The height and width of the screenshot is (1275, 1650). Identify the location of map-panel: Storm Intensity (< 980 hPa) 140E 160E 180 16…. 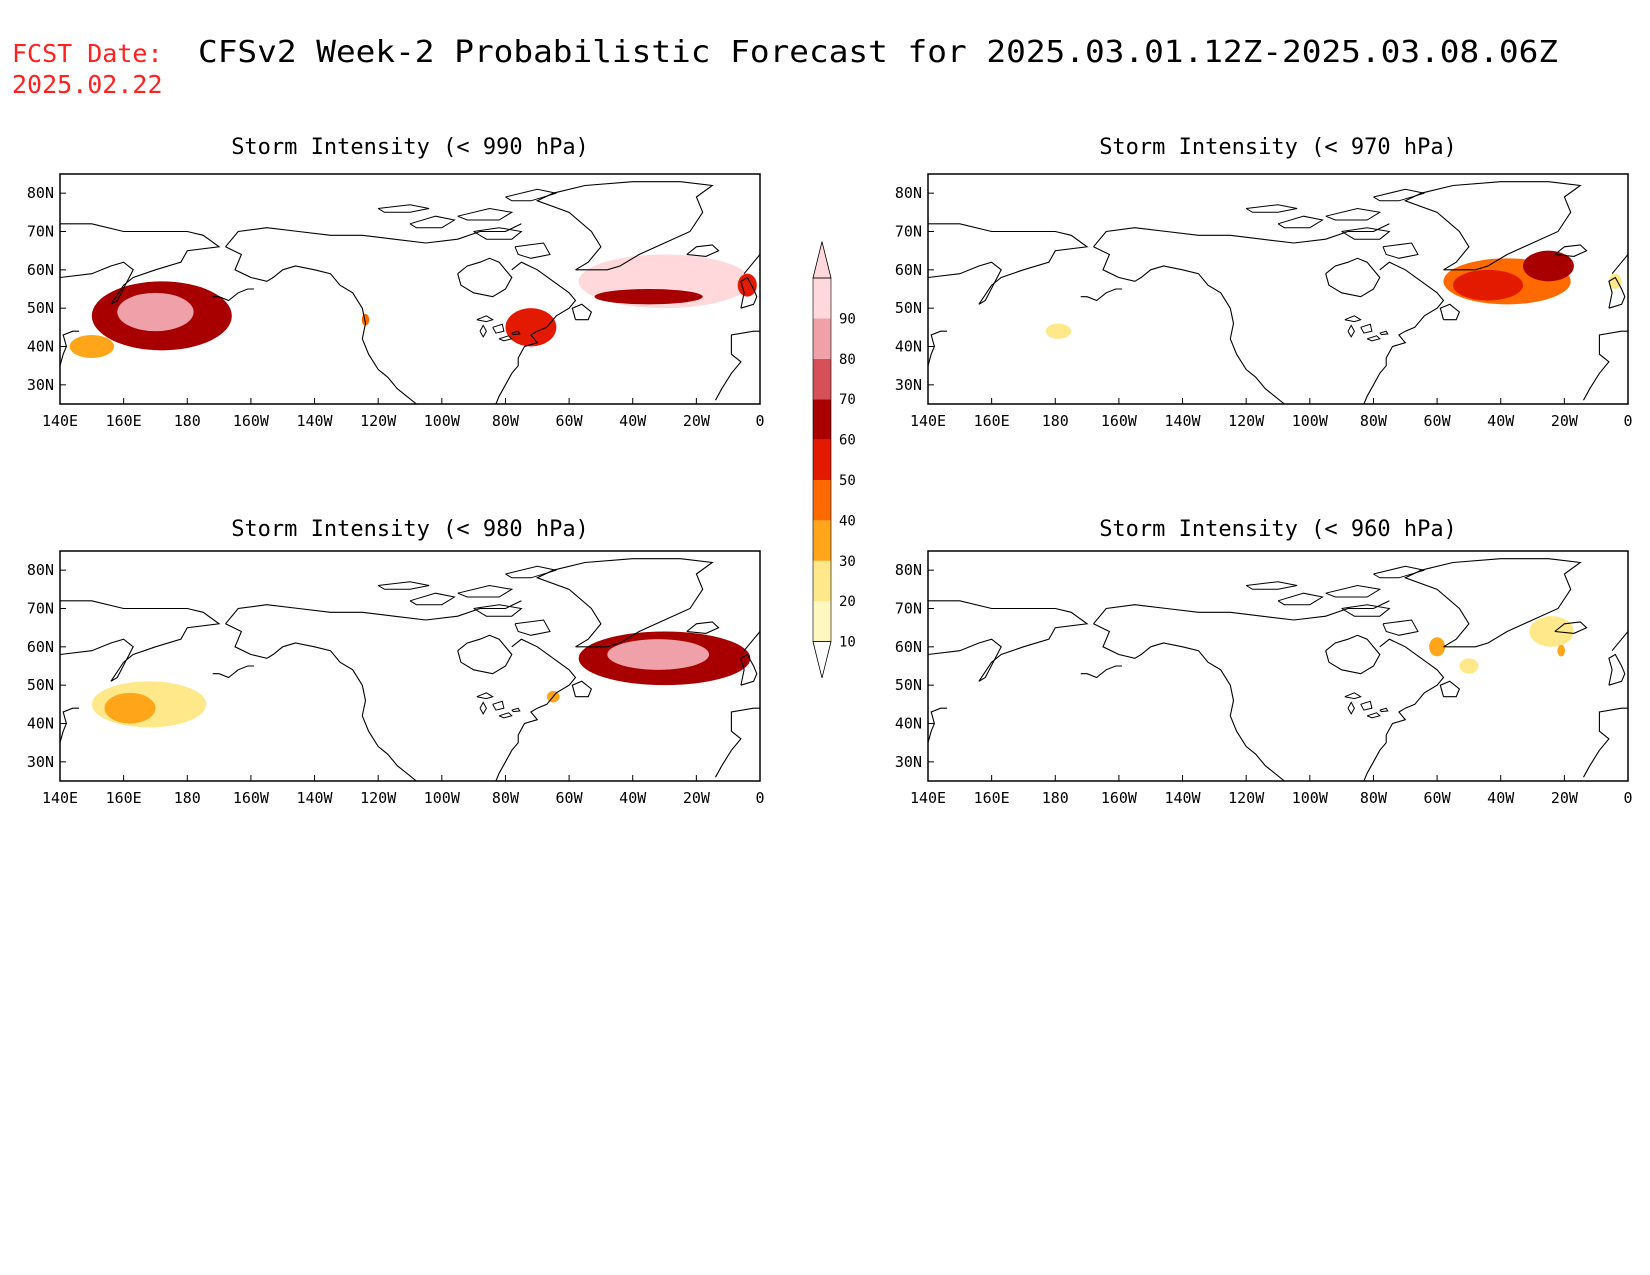
(396, 662).